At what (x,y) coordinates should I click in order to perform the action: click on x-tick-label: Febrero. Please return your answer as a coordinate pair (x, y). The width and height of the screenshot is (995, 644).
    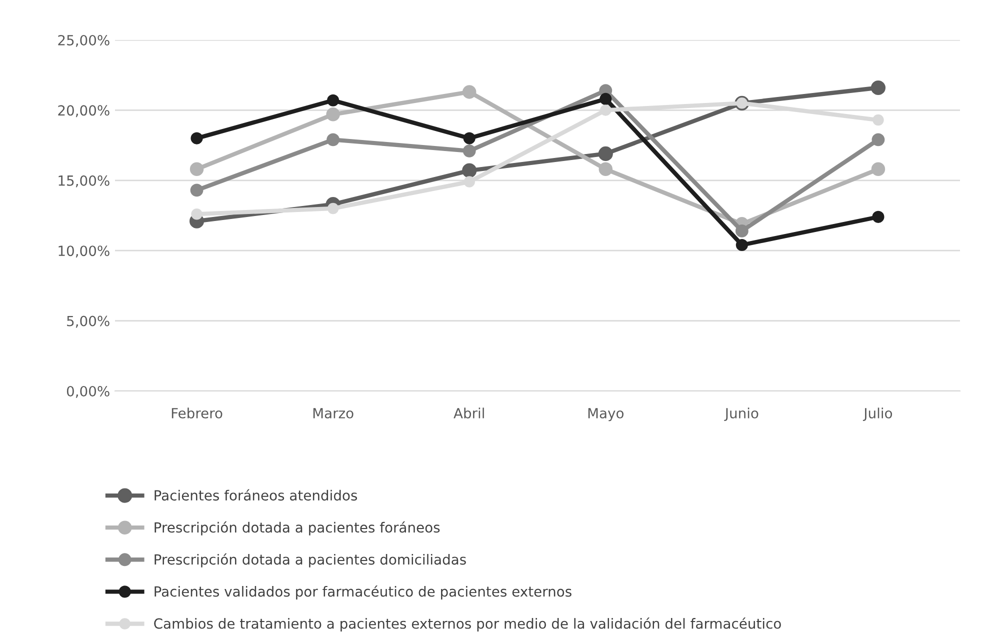
    Looking at the image, I should click on (197, 413).